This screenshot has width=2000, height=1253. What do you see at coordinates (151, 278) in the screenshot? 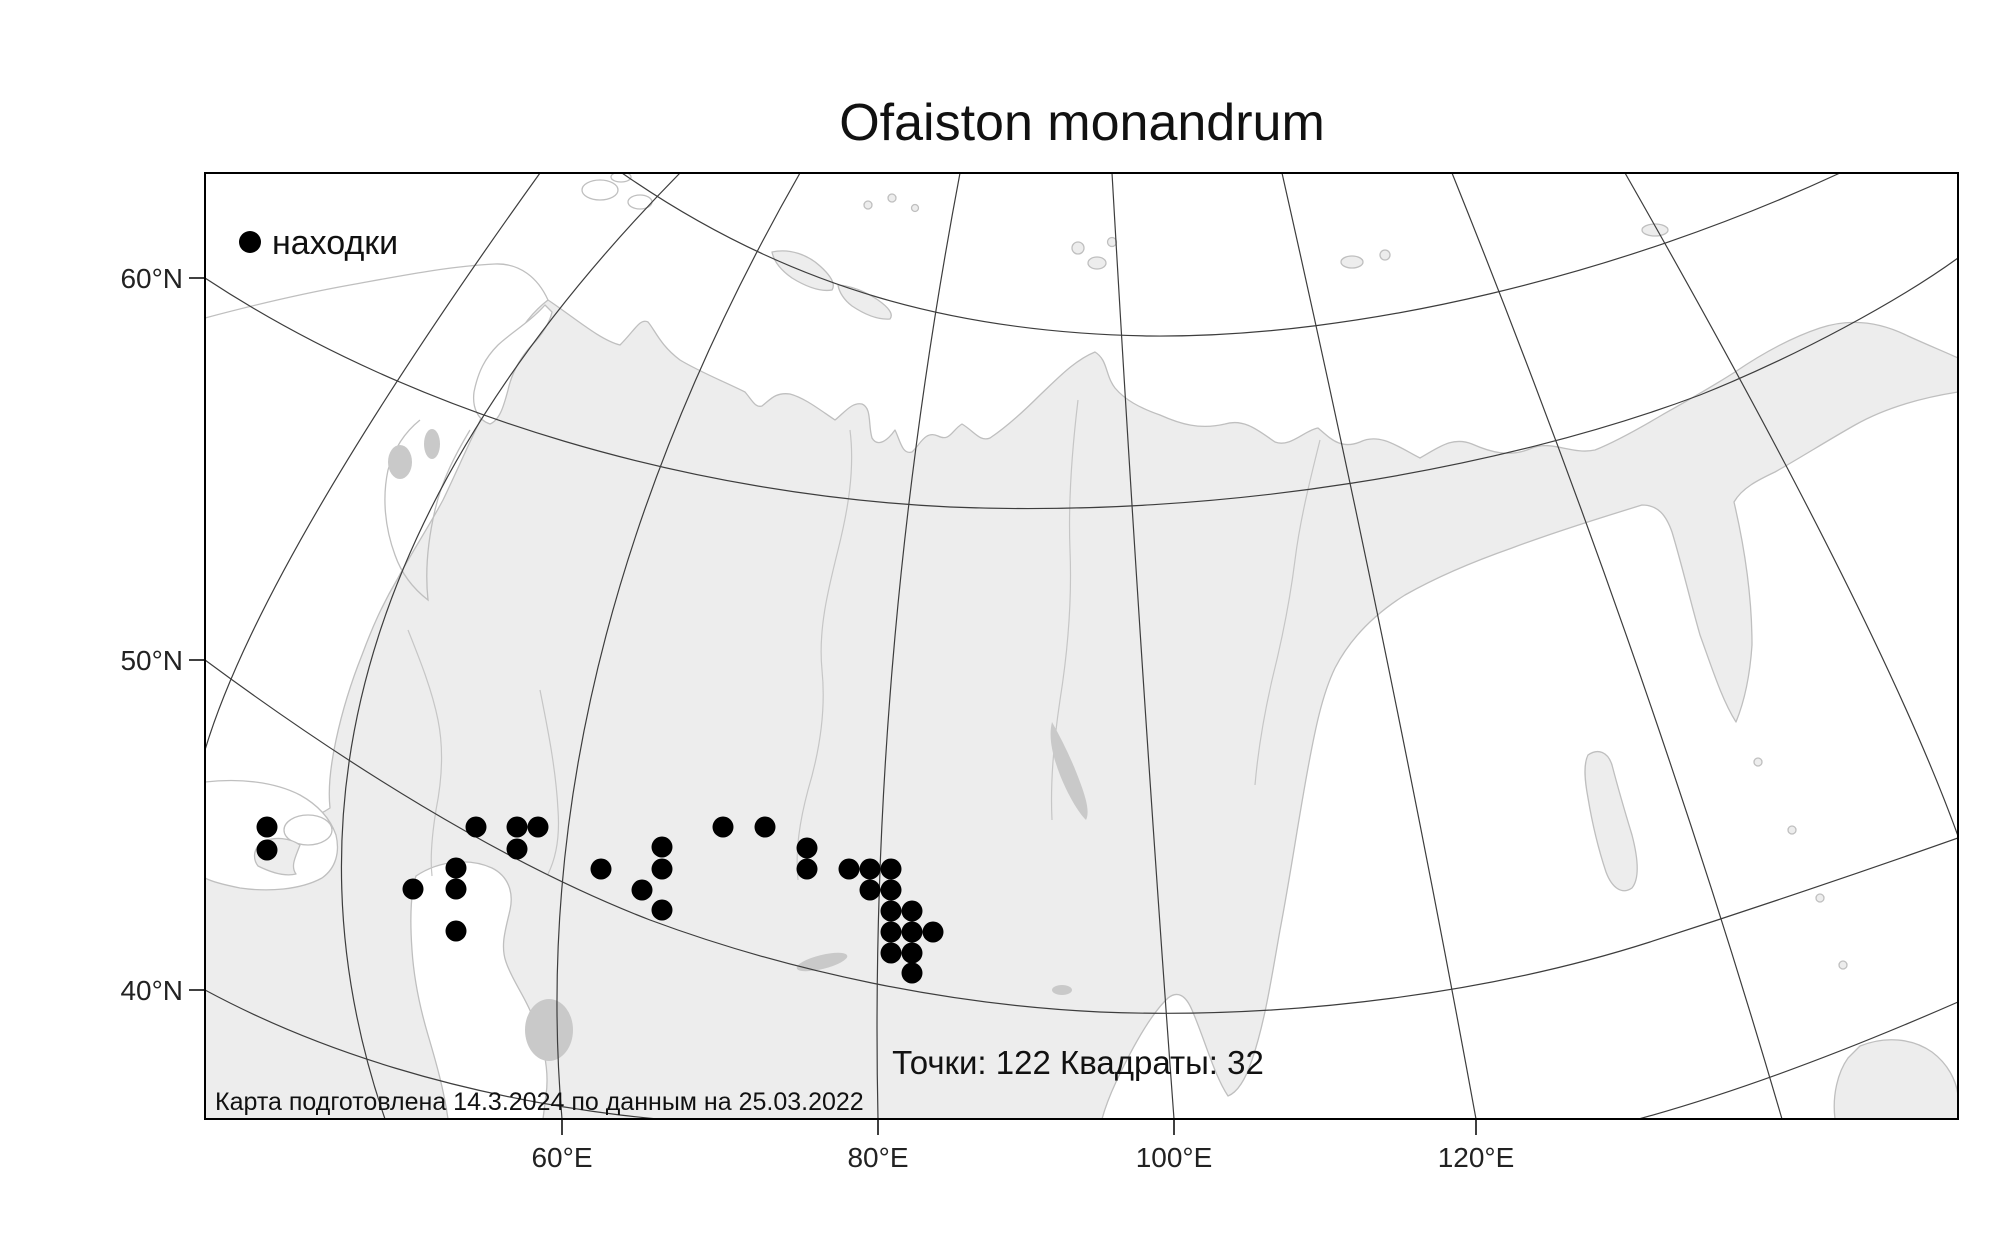
I see `lat-label: 60°N` at bounding box center [151, 278].